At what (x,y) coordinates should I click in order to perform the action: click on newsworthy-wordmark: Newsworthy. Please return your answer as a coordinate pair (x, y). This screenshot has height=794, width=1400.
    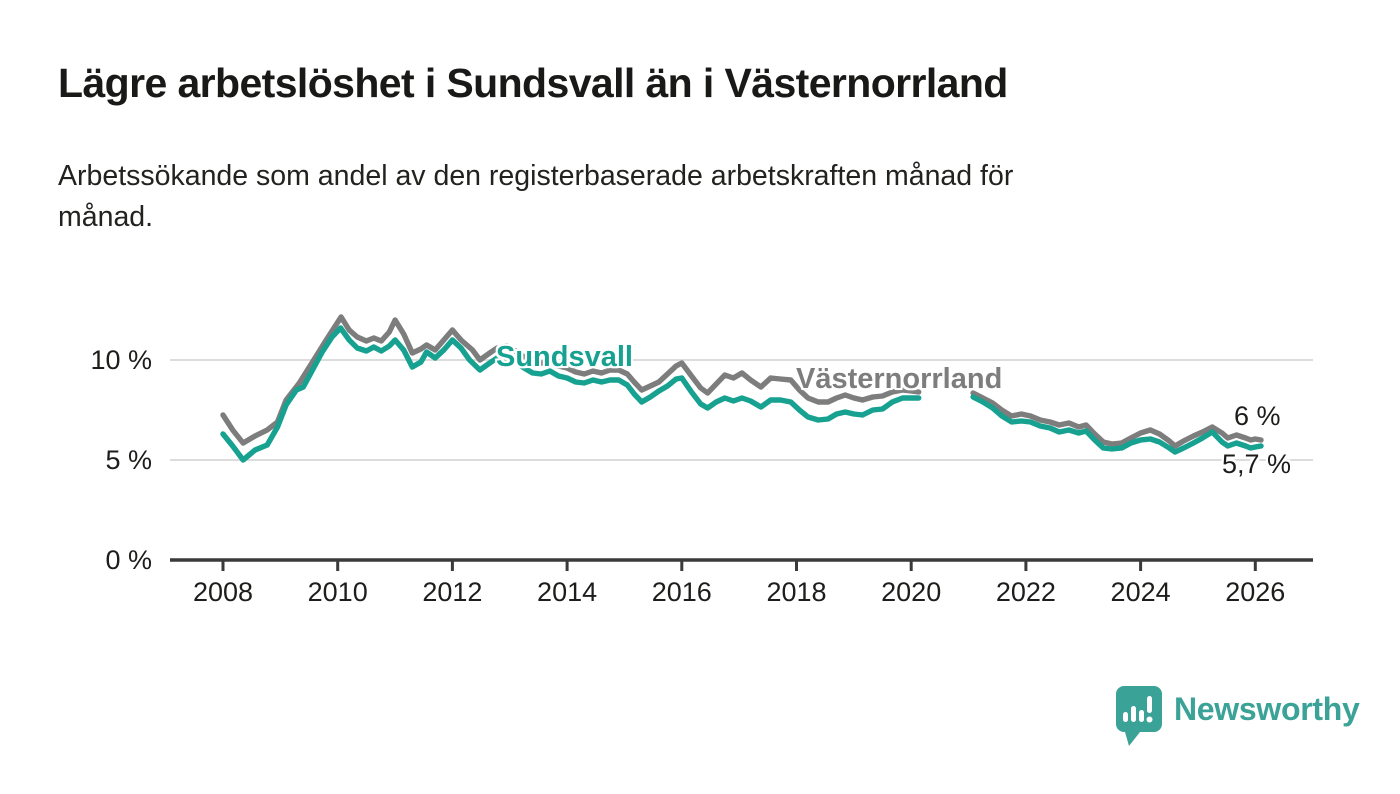
    Looking at the image, I should click on (1267, 709).